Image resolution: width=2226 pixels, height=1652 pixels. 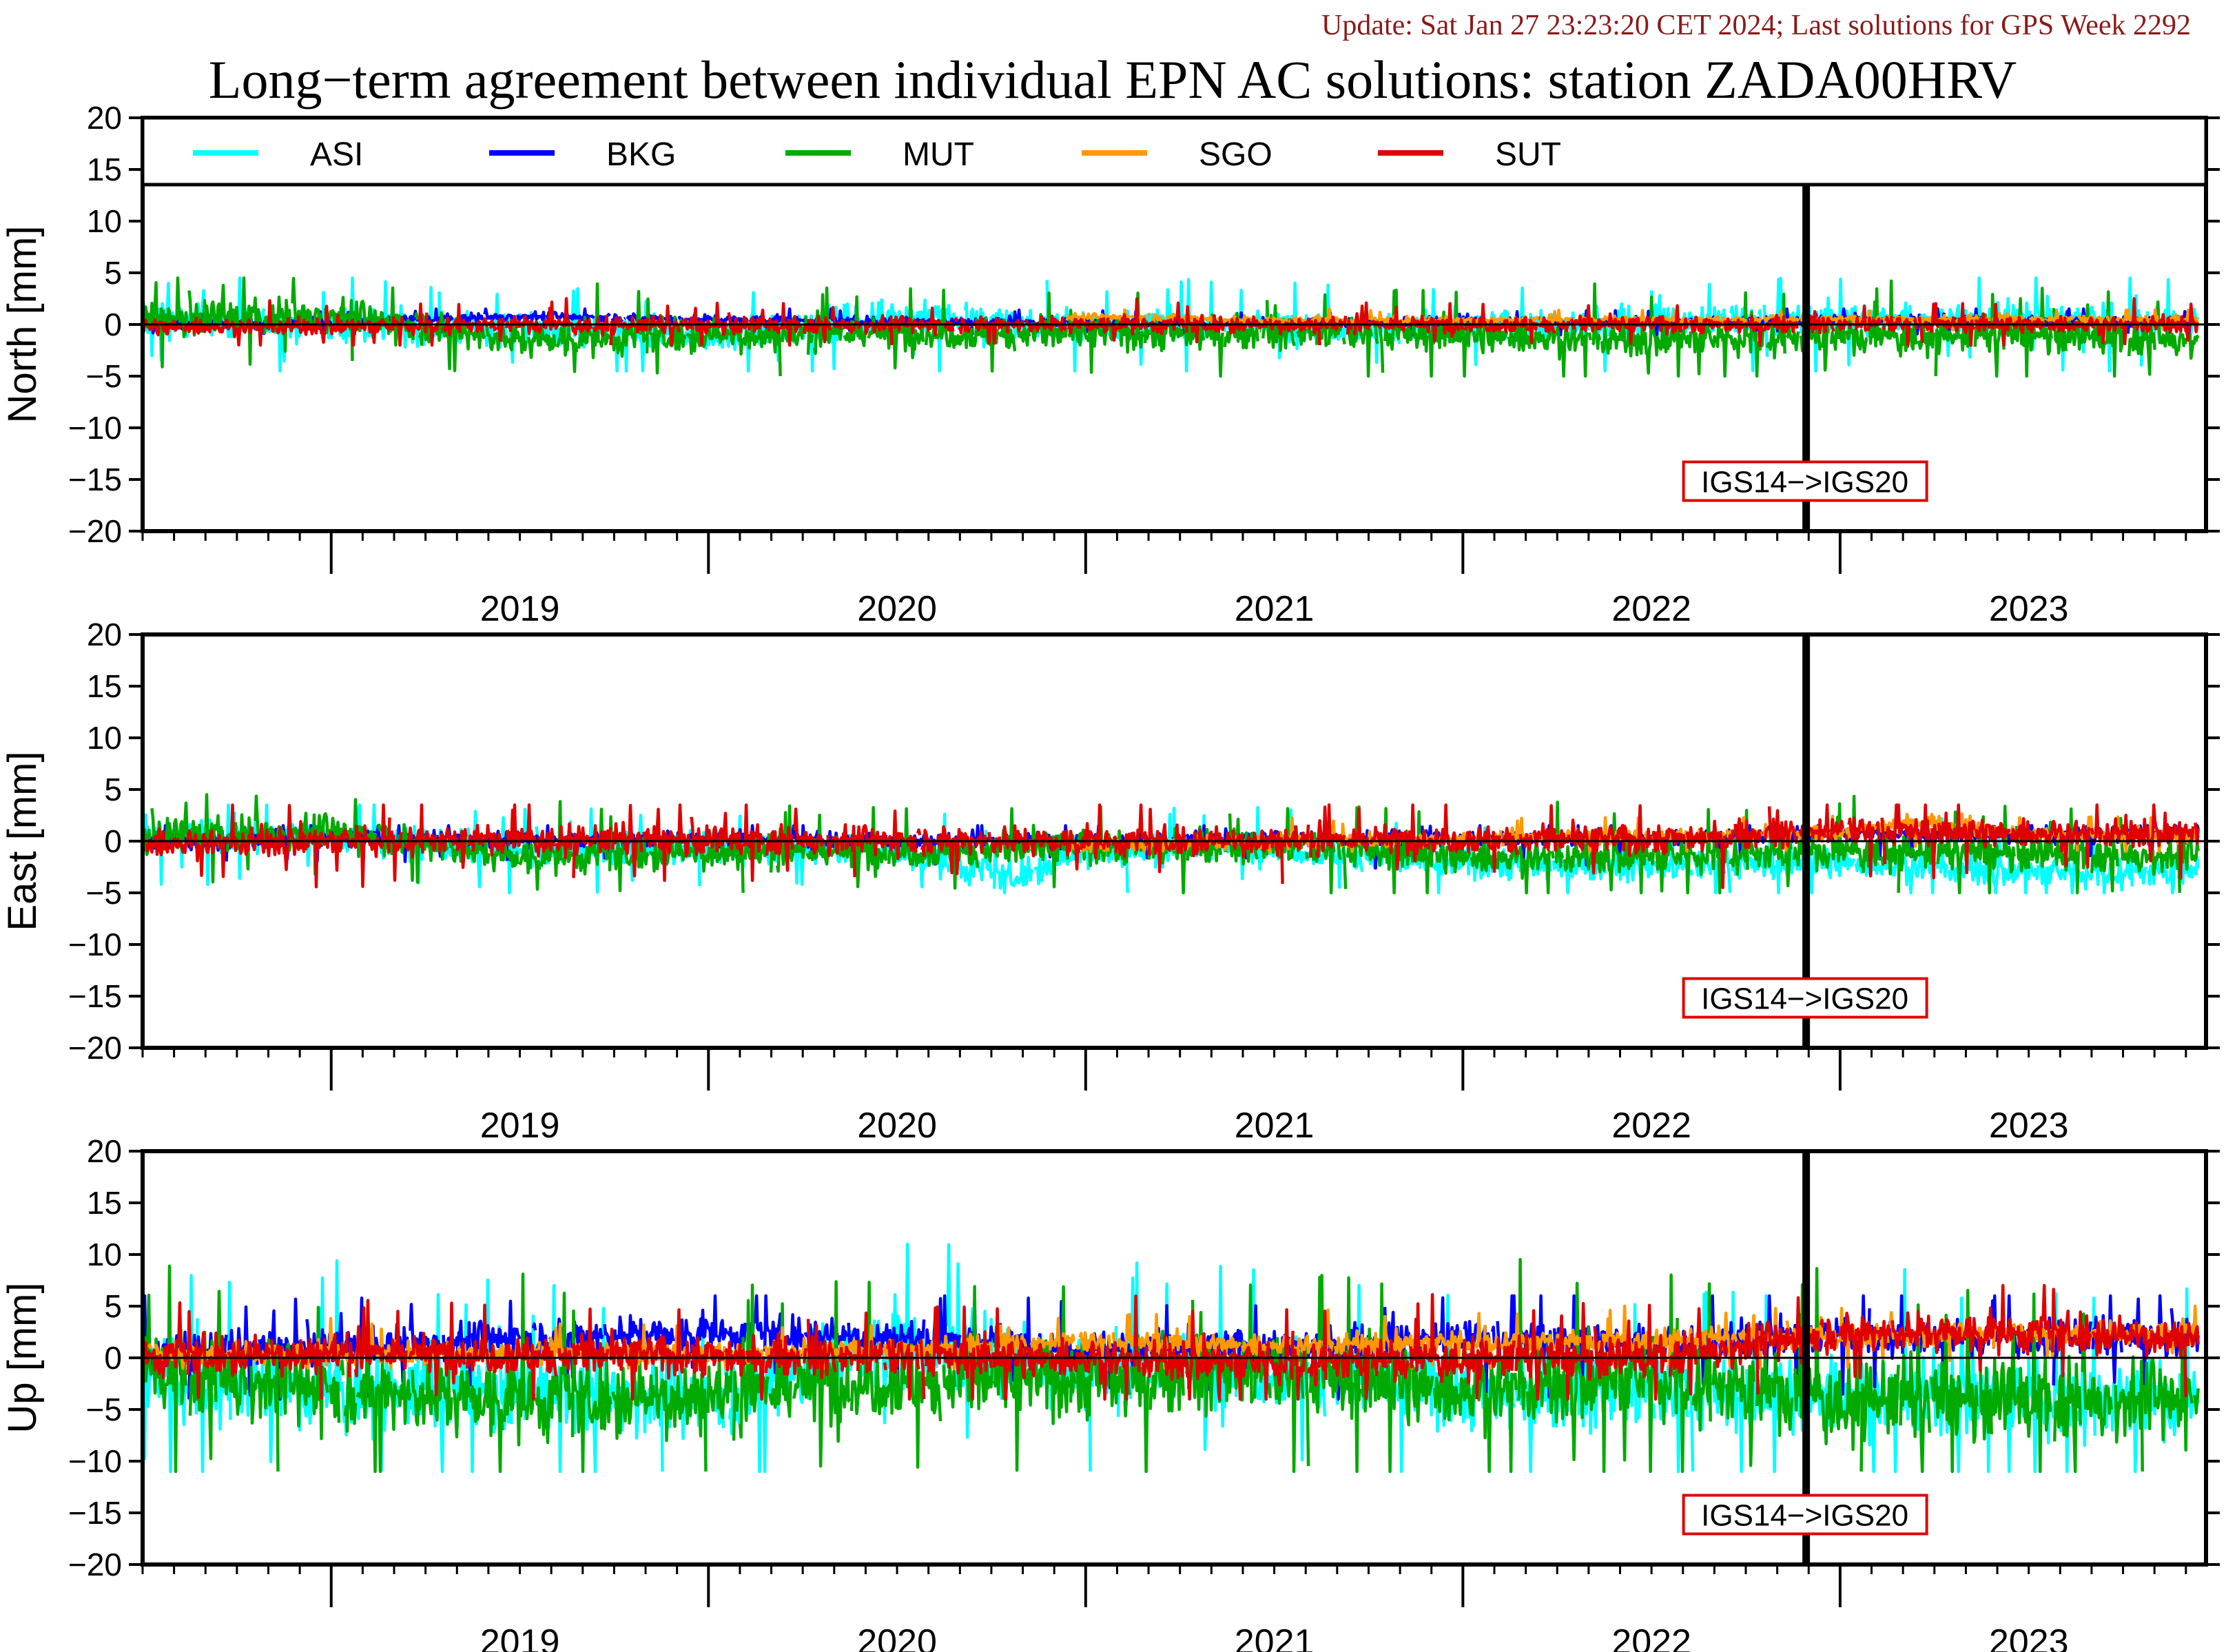 I want to click on legend: ASI BKG MUT SGO SUT, so click(x=1174, y=151).